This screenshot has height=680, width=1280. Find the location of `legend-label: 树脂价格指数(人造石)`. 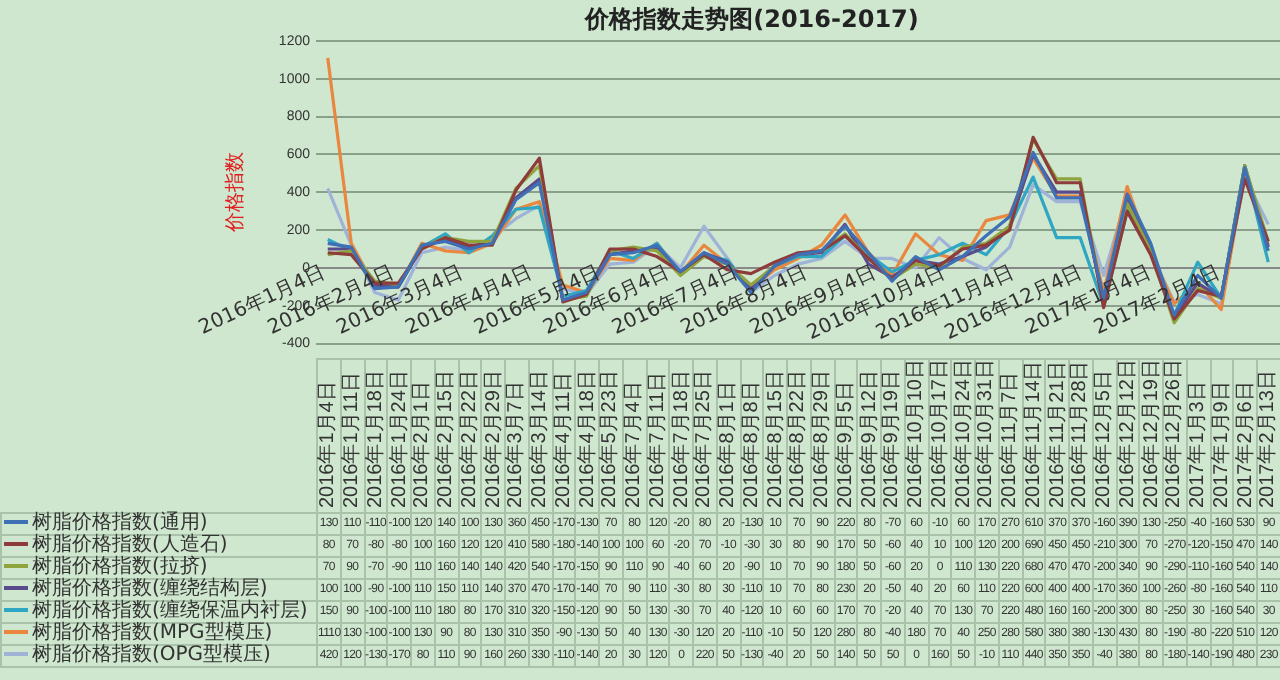

legend-label: 树脂价格指数(人造石) is located at coordinates (159, 545).